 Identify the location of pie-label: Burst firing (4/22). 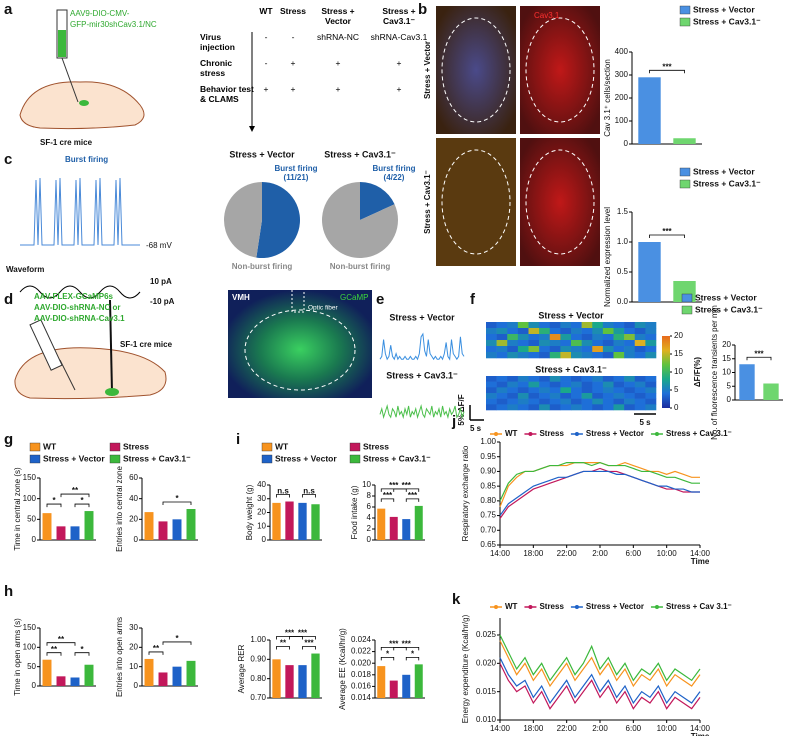
(394, 173).